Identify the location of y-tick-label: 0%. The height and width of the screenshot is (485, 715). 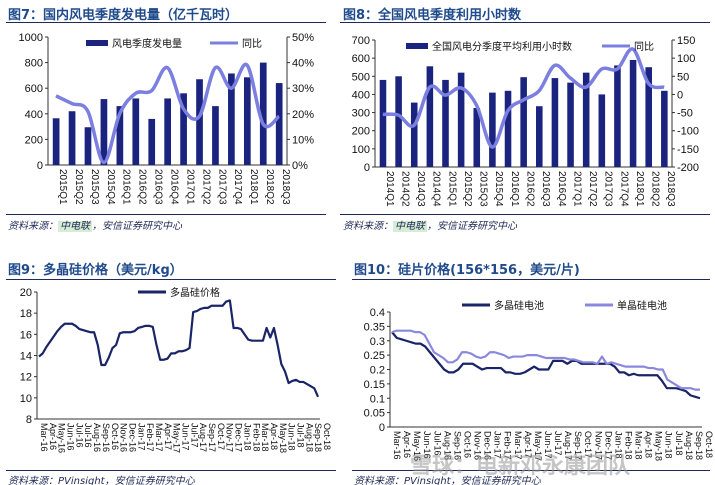
(300, 166).